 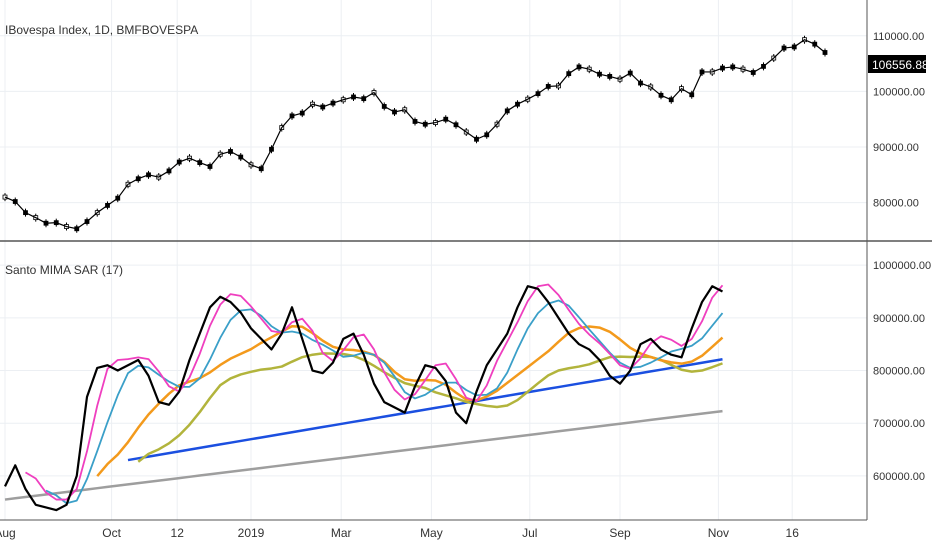 I want to click on time-tick-label: Aug, so click(x=8, y=533).